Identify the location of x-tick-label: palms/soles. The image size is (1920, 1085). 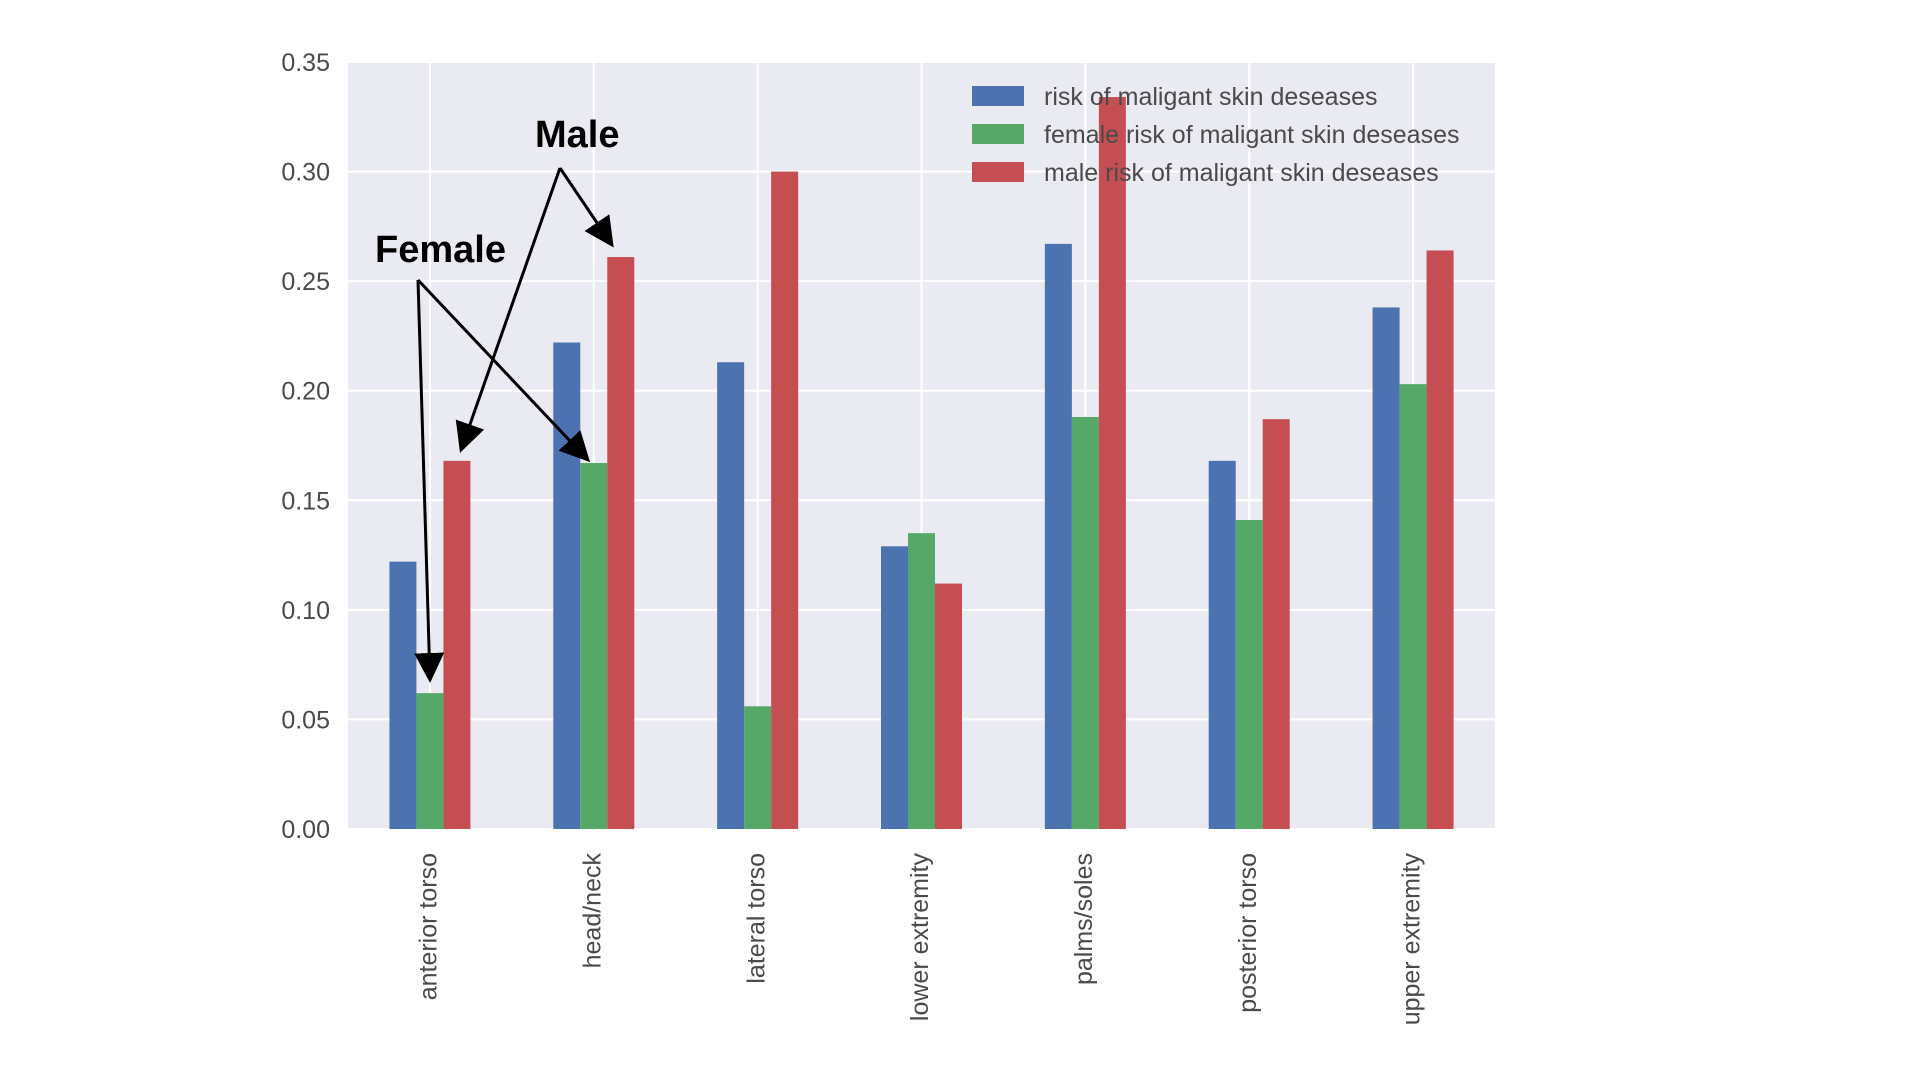
(1084, 919).